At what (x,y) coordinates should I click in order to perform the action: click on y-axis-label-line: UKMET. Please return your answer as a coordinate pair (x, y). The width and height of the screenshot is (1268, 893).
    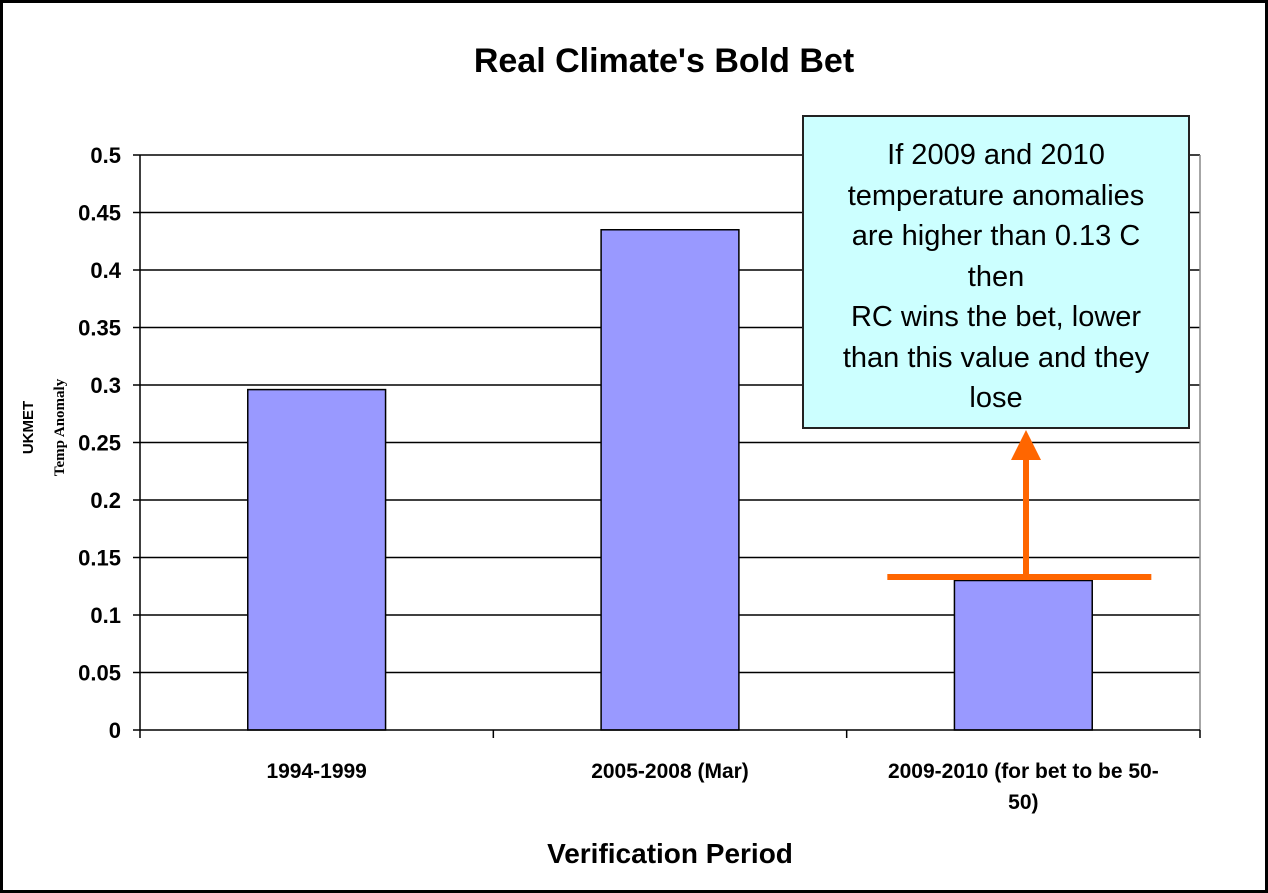
    Looking at the image, I should click on (28, 427).